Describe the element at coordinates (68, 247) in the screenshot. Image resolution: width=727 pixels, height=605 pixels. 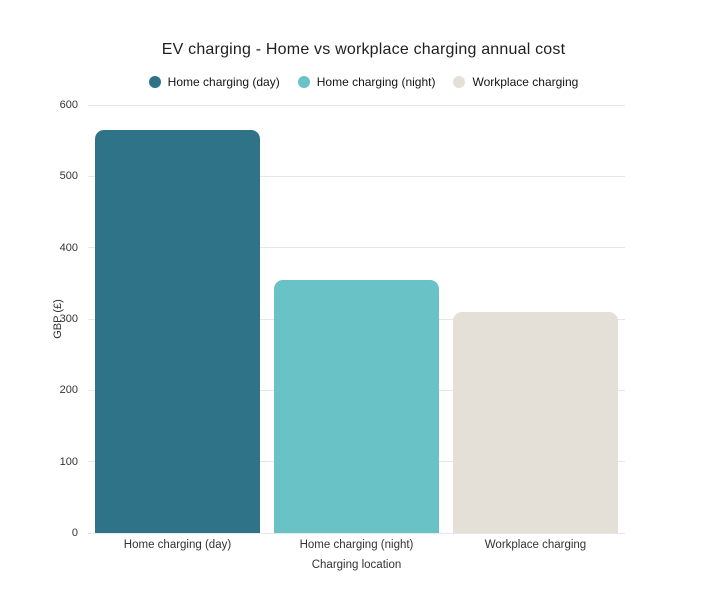
I see `y-axis-tick-label-400: 400` at that location.